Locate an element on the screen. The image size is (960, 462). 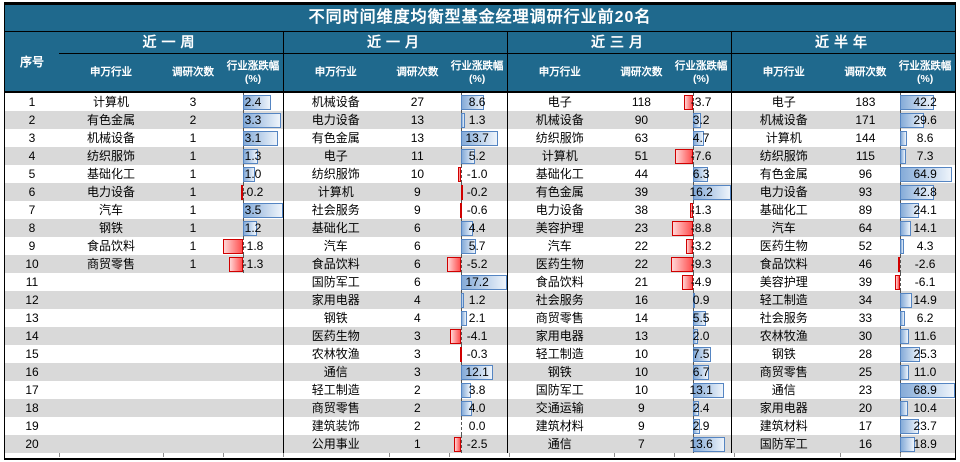
change-cell: 5.7 is located at coordinates (477, 246).